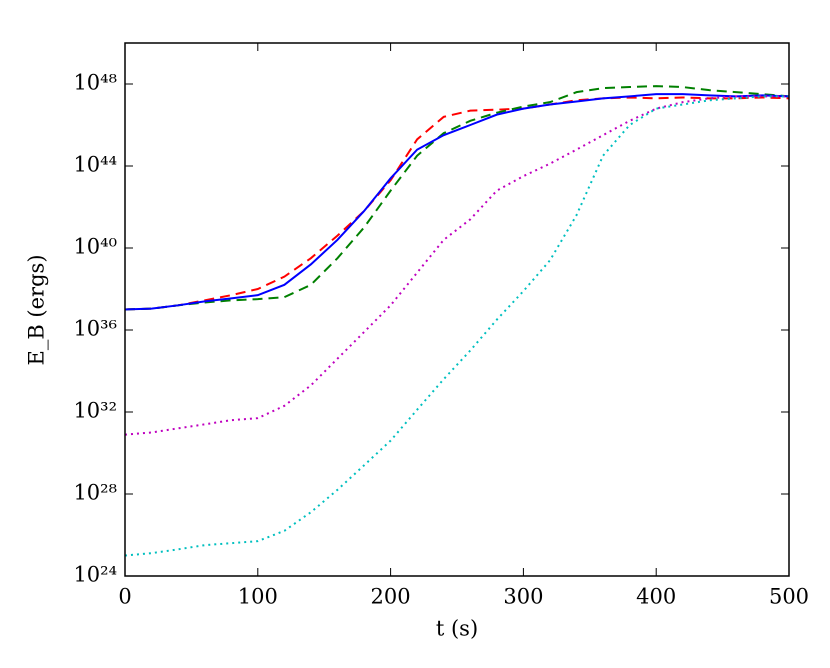  I want to click on x-axis-label: t (s), so click(457, 629).